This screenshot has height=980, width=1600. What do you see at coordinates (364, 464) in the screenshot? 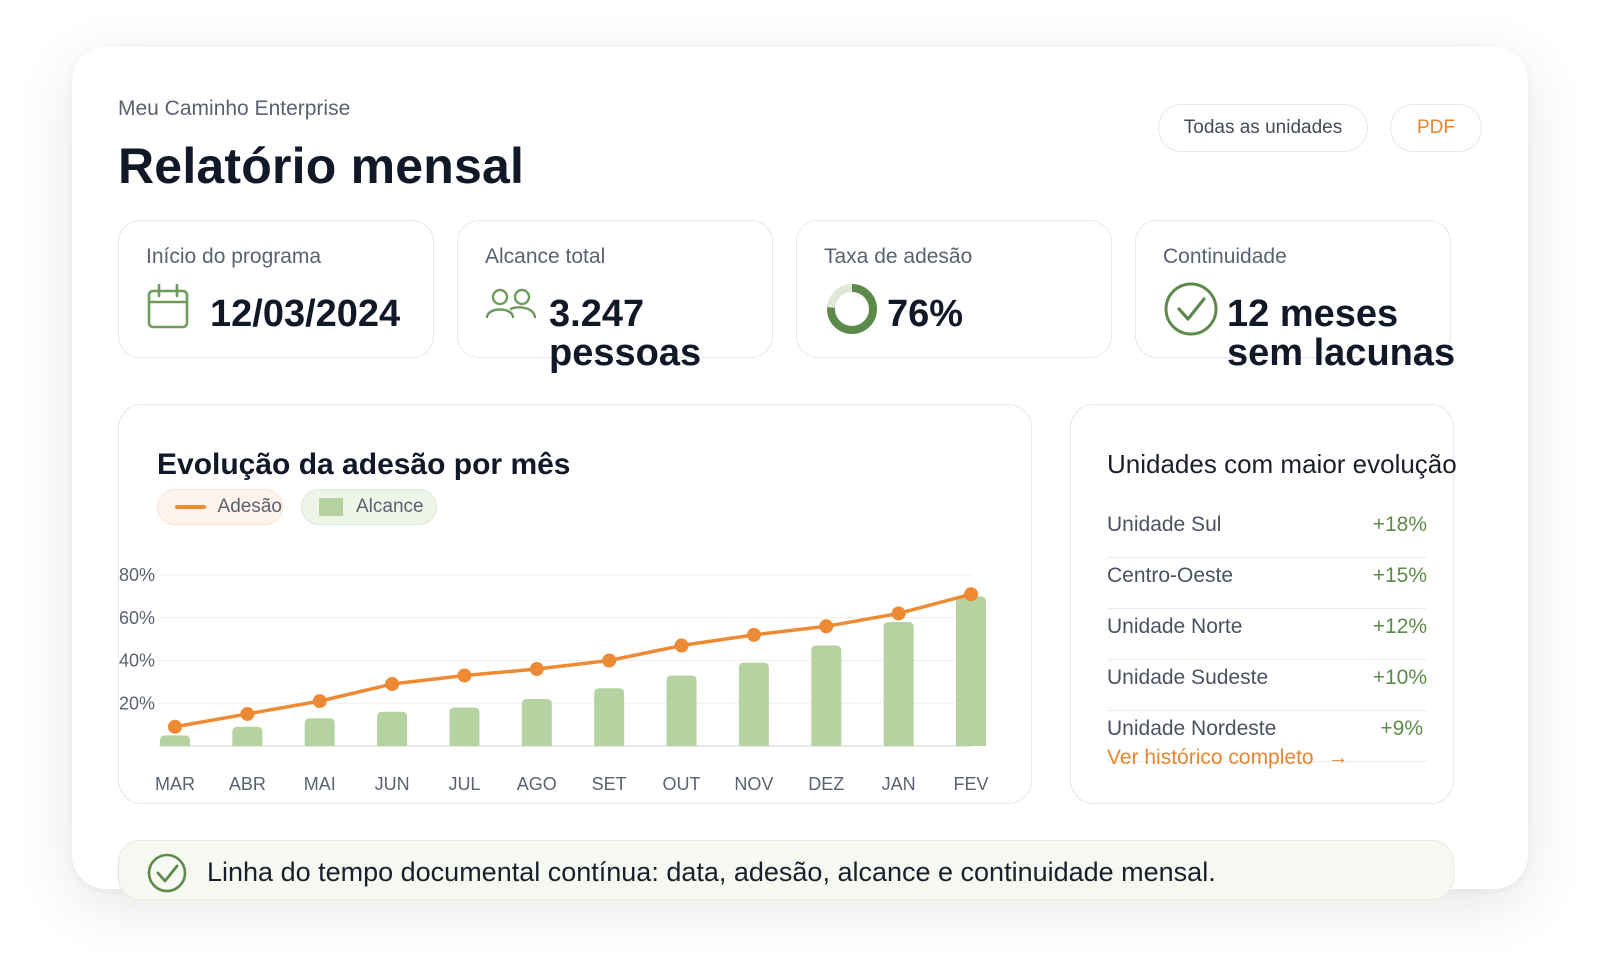
I see `chart-title: Evolução da adesão por mês` at bounding box center [364, 464].